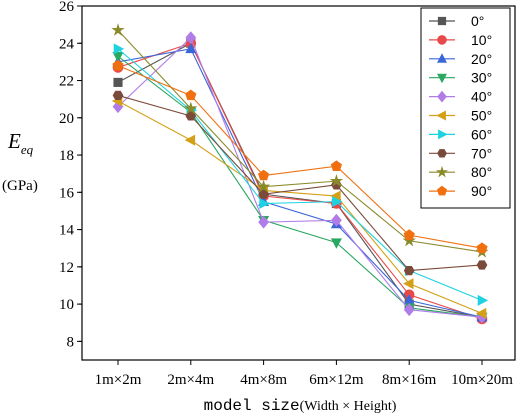 The width and height of the screenshot is (519, 414). Describe the element at coordinates (460, 172) in the screenshot. I see `legend-entry: 80°` at that location.